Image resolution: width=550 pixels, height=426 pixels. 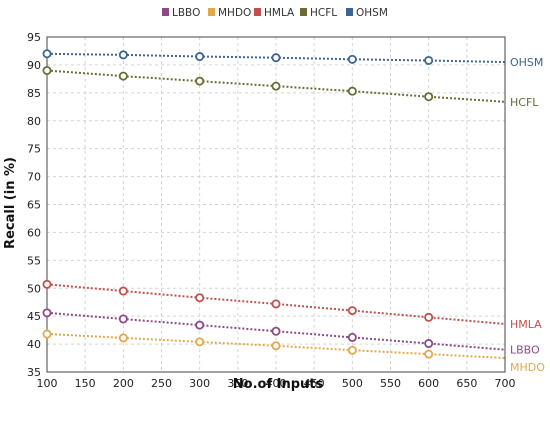 I want to click on x-tick-label: 400, so click(x=276, y=383).